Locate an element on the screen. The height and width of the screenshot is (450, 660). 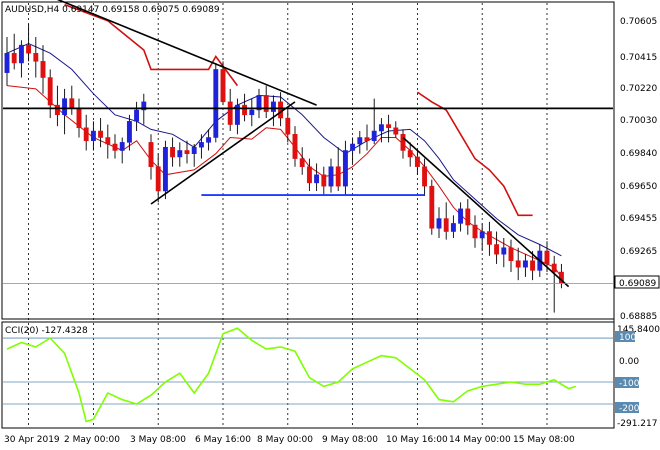
price-tick: 0.69650 is located at coordinates (638, 187).